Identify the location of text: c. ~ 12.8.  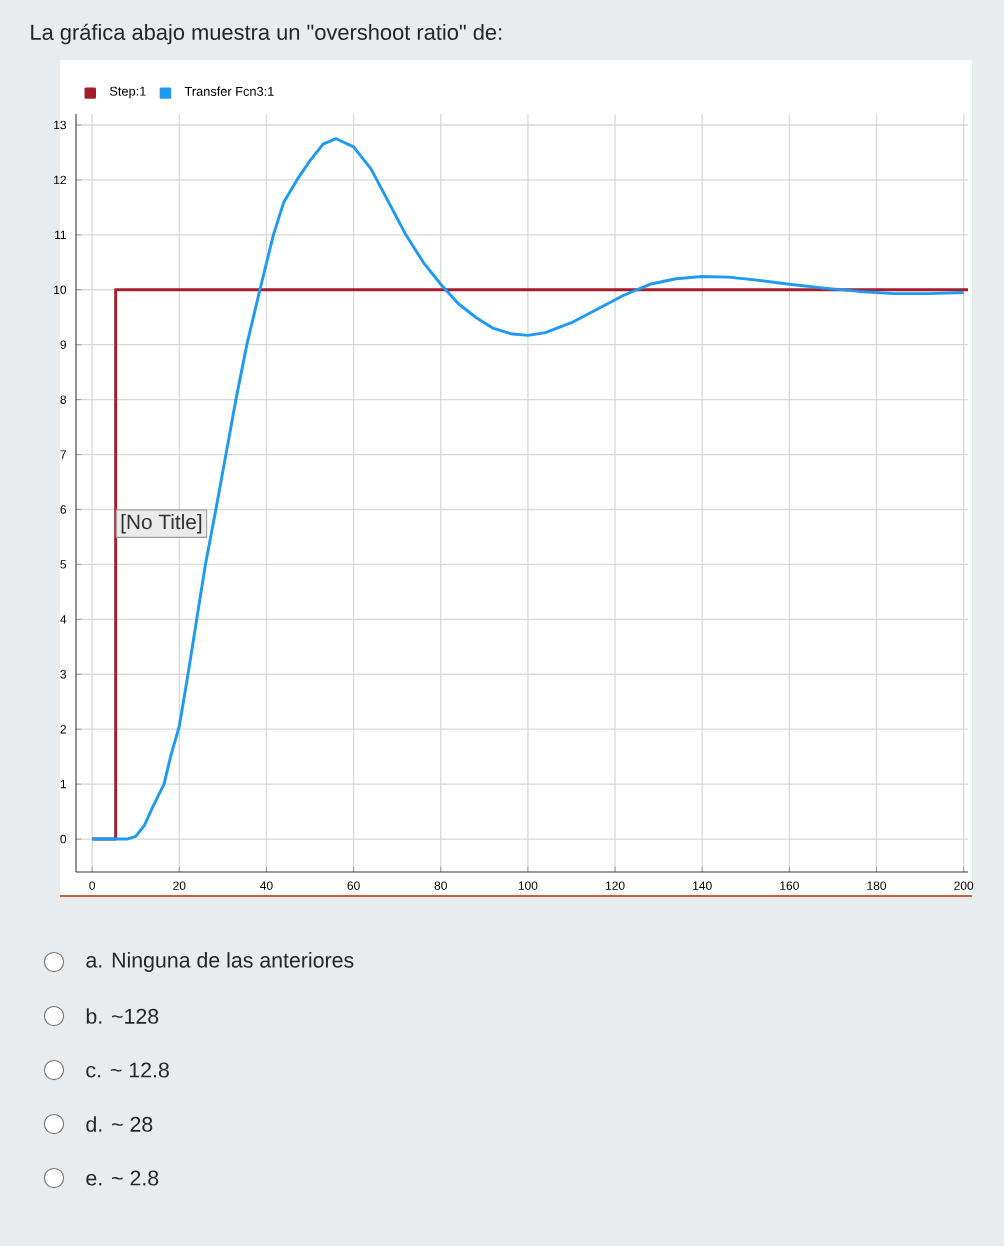
(127, 1070).